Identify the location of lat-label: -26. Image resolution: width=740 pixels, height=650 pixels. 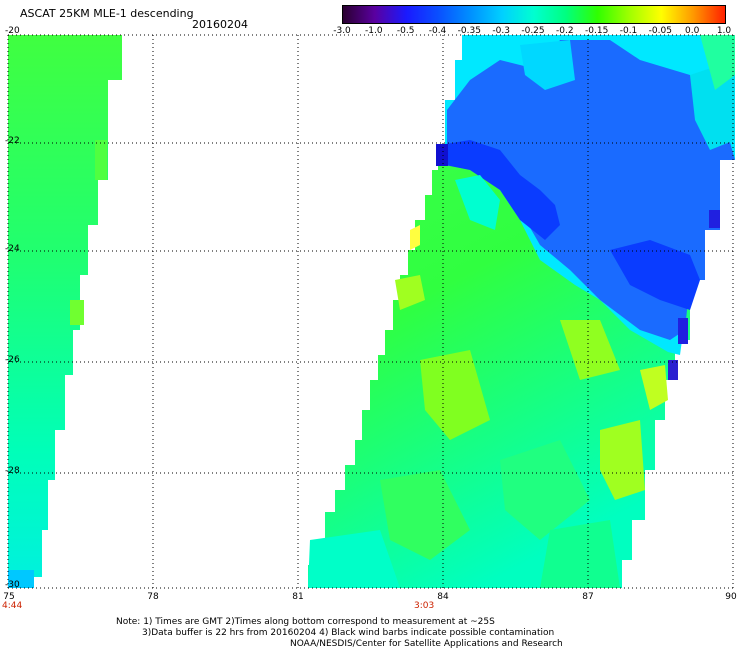
(12, 360).